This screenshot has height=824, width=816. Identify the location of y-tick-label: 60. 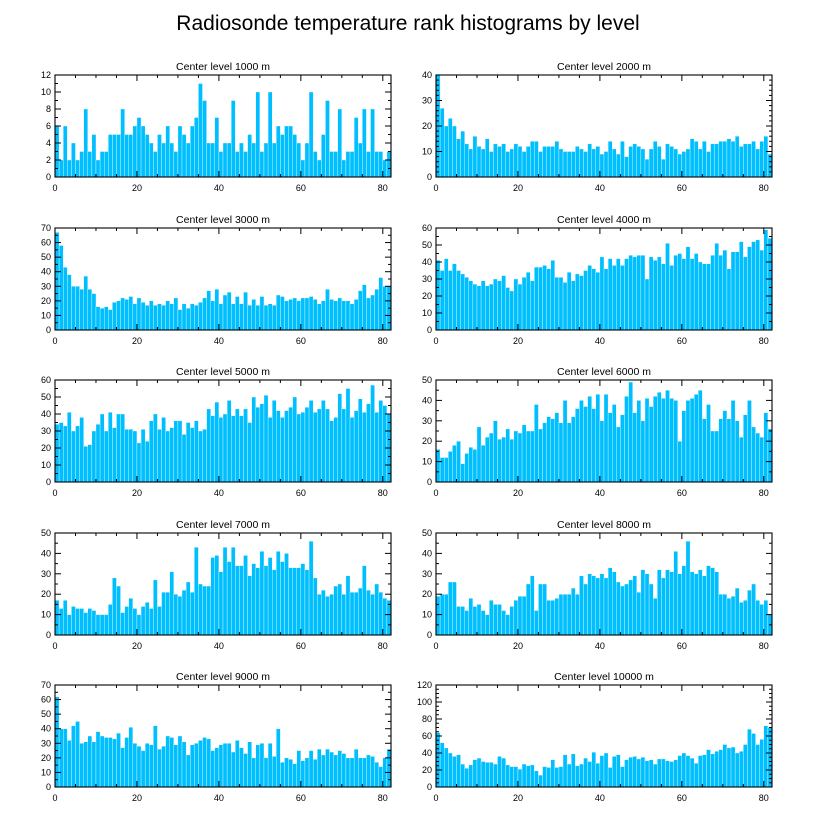
(427, 736).